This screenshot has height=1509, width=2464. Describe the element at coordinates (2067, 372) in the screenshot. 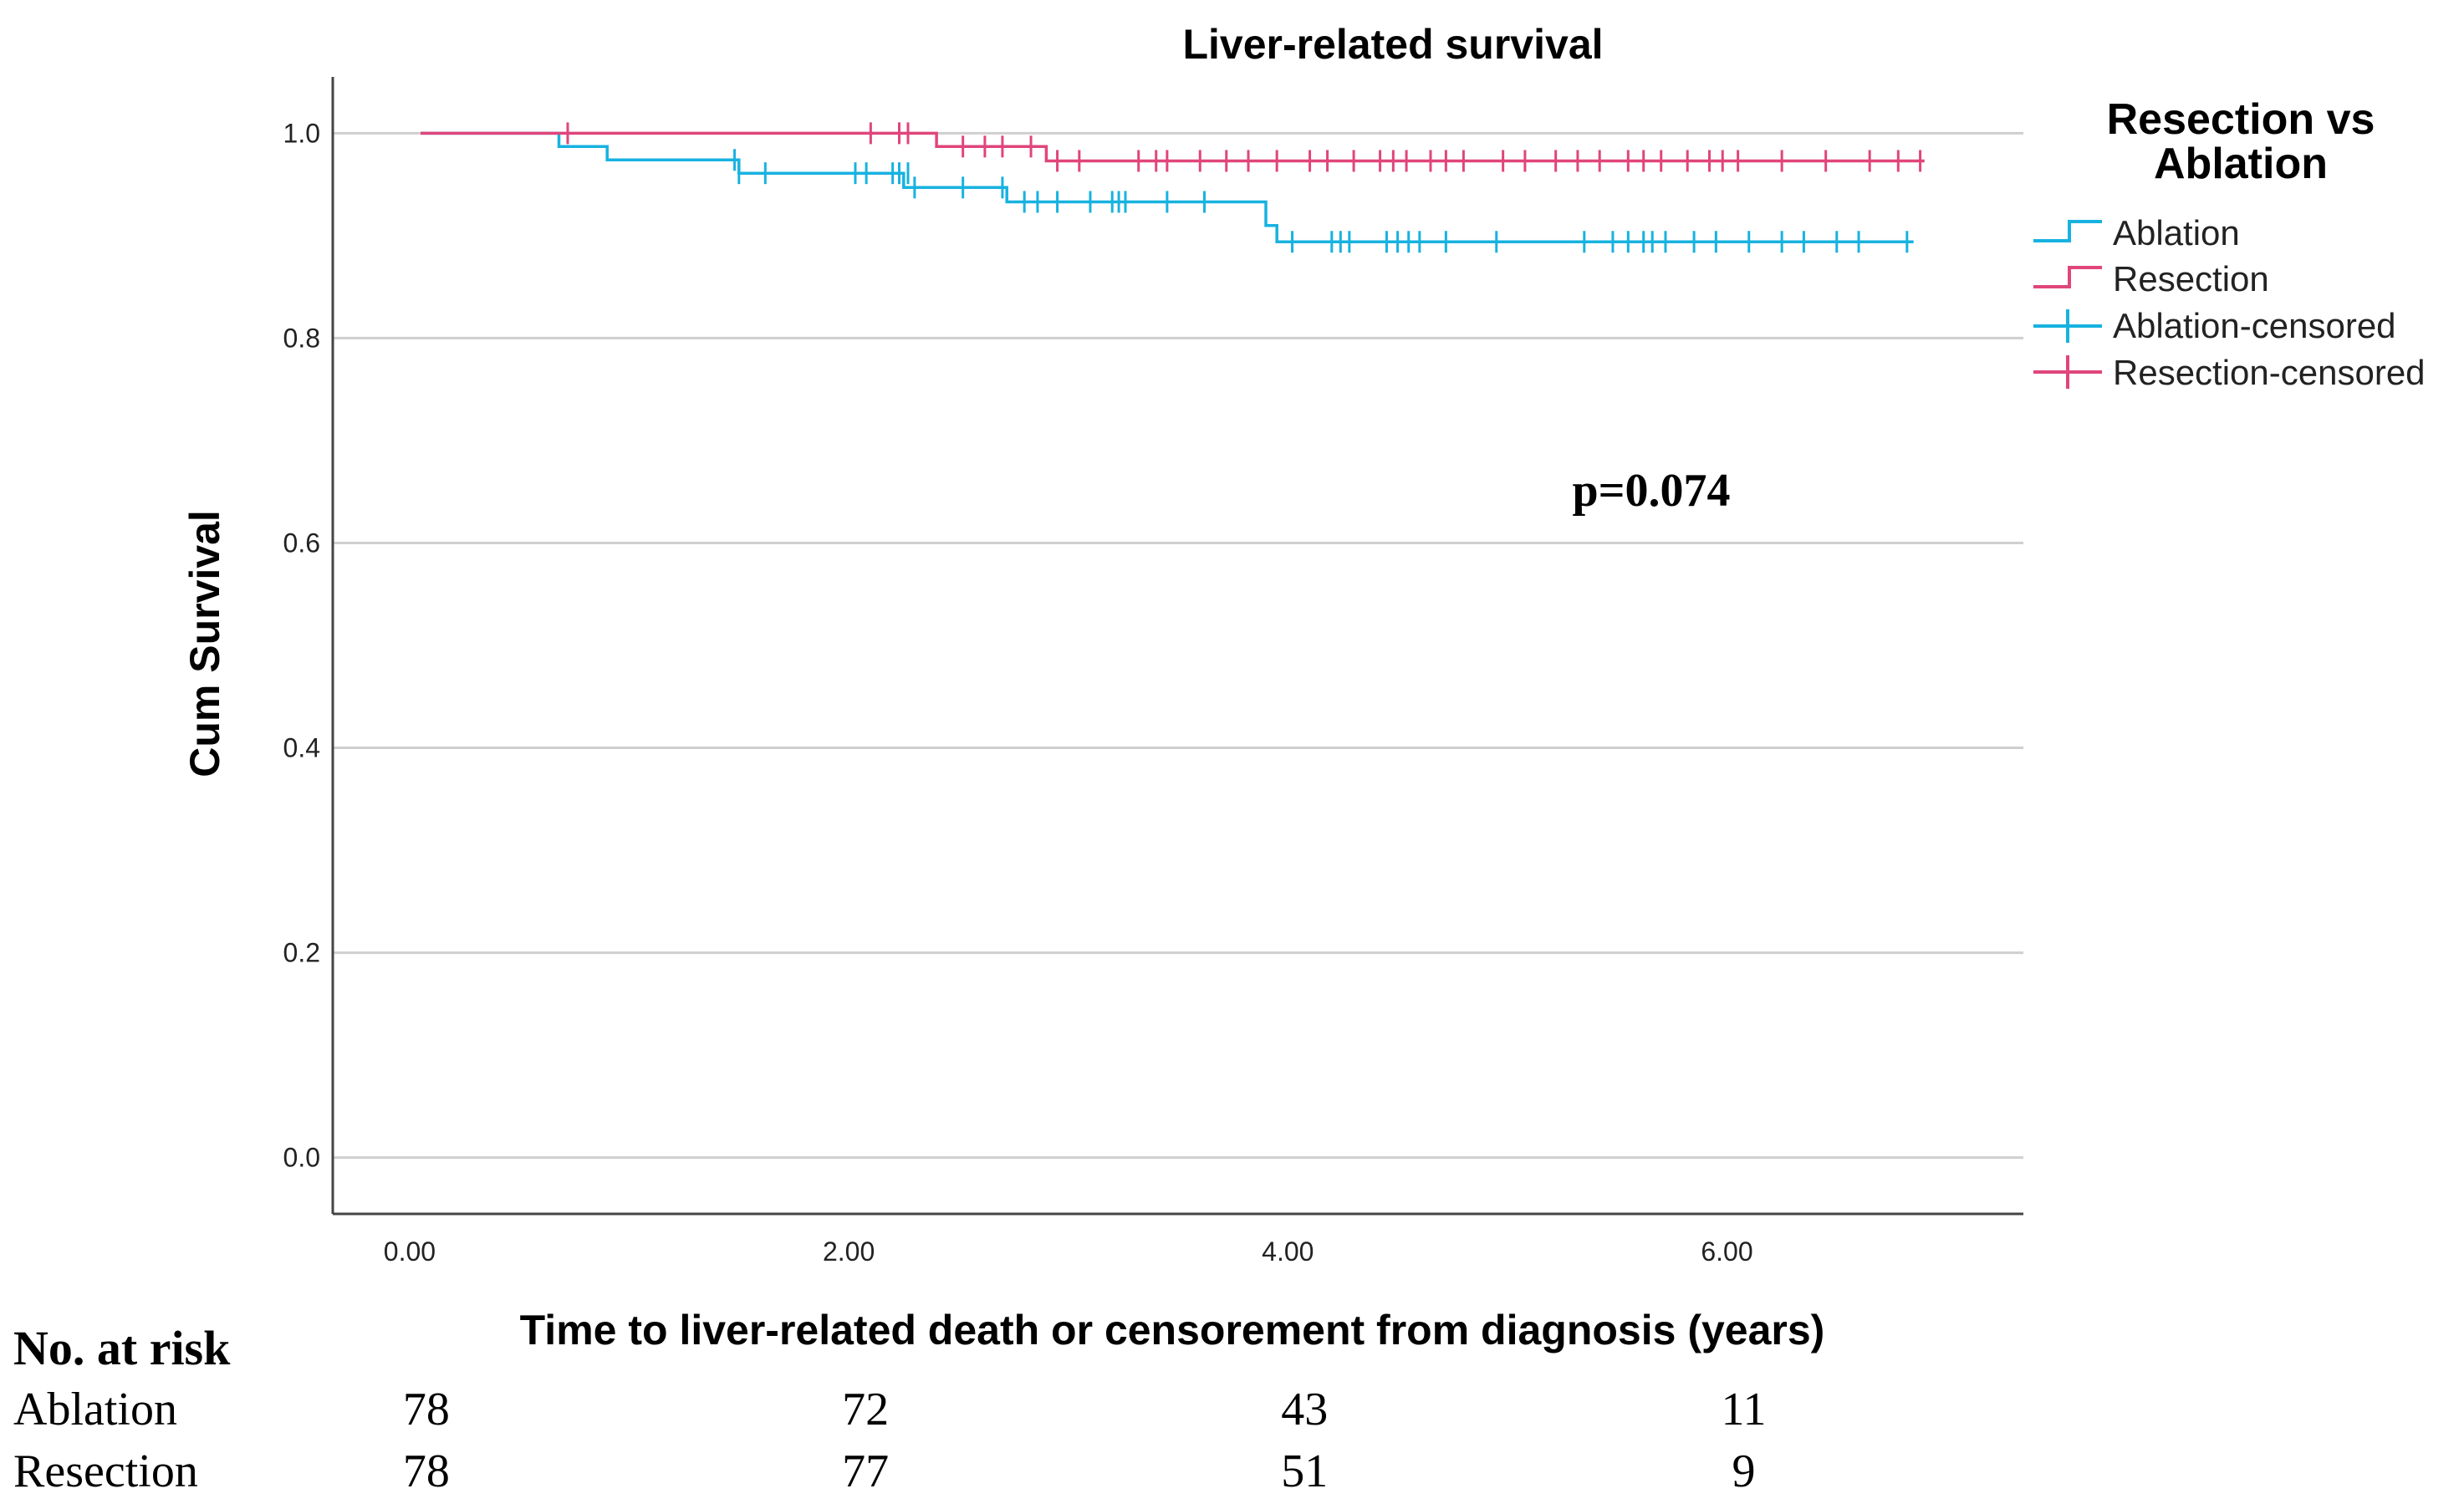

I see `legend-resection-censored-symbol` at that location.